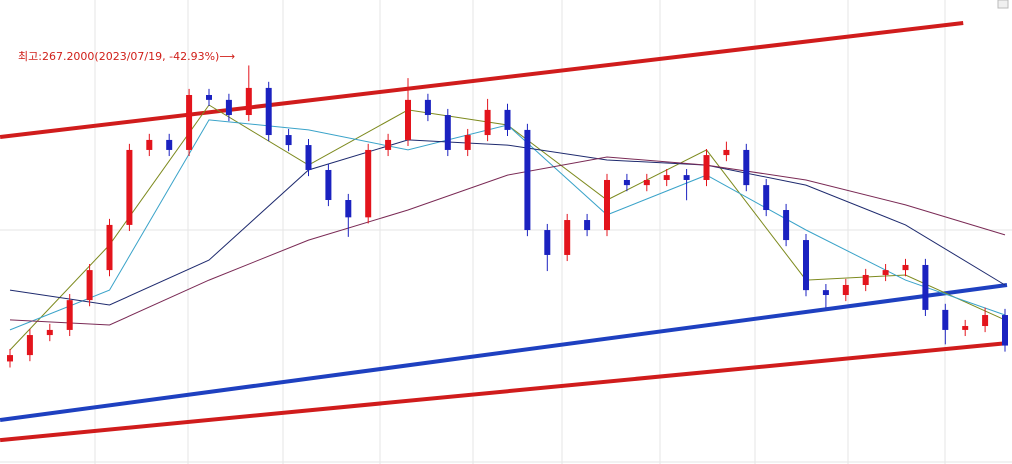 This screenshot has height=464, width=1012. Describe the element at coordinates (126, 56) in the screenshot. I see `high-annotation: 최고:267.2000(2023/07/19, -42.93%)⟶` at that location.